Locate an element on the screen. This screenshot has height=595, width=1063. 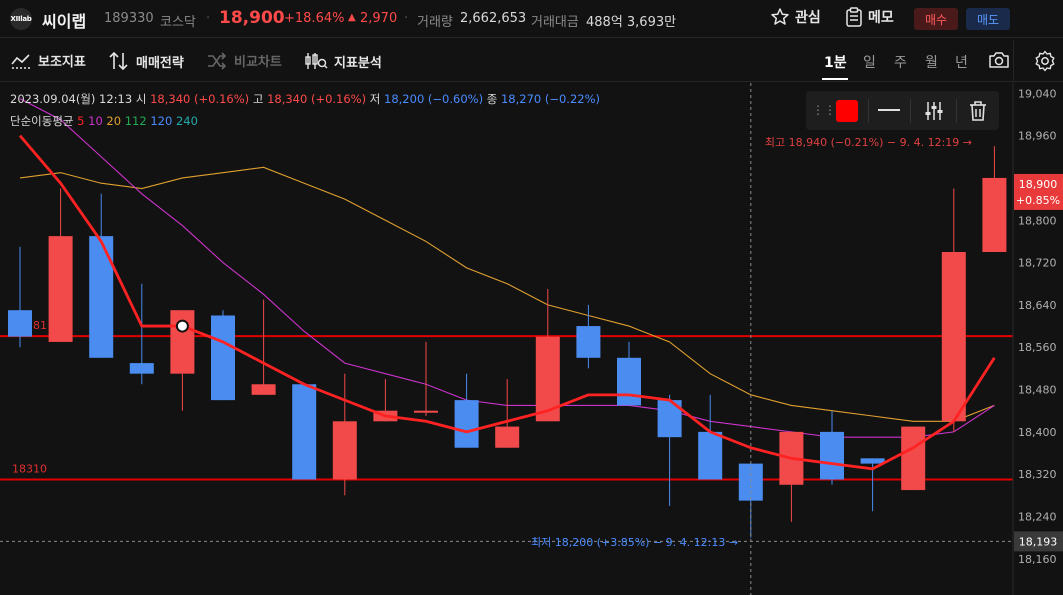
compare-chart-label: 비교차트 is located at coordinates (258, 62).